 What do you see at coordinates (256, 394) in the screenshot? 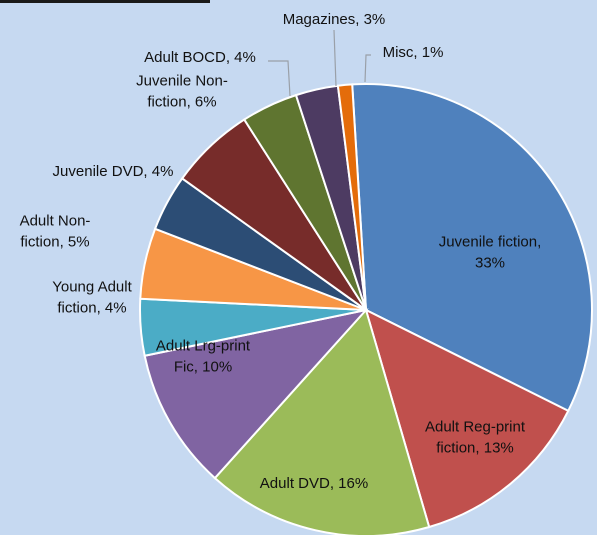
I see `pie-slice-adult-lrg-print-fic` at bounding box center [256, 394].